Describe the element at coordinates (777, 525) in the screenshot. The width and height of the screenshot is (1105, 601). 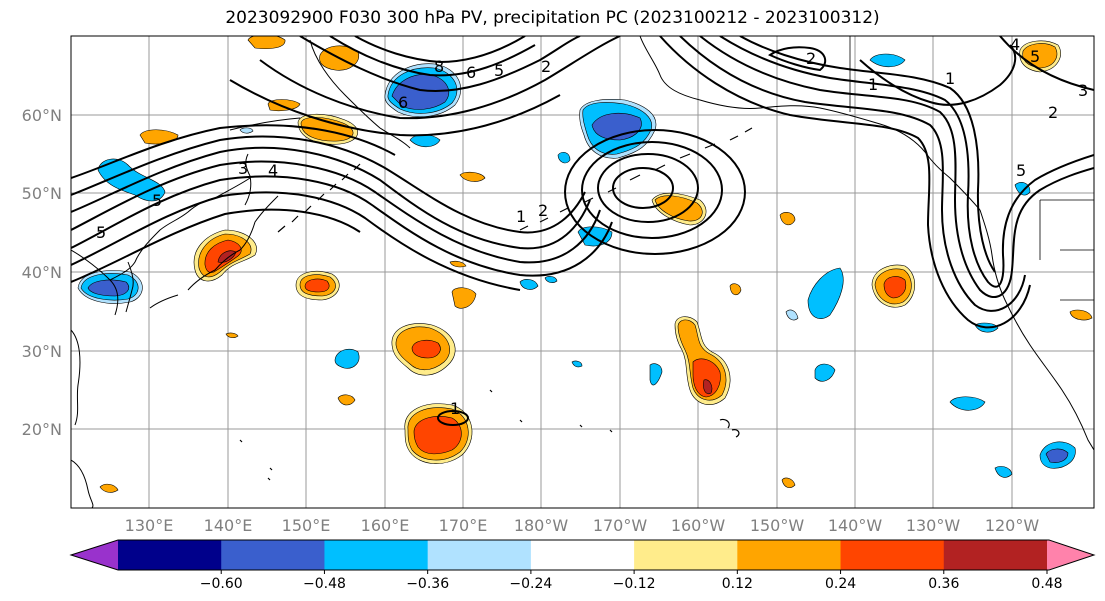
I see `lon-label: 150°W` at that location.